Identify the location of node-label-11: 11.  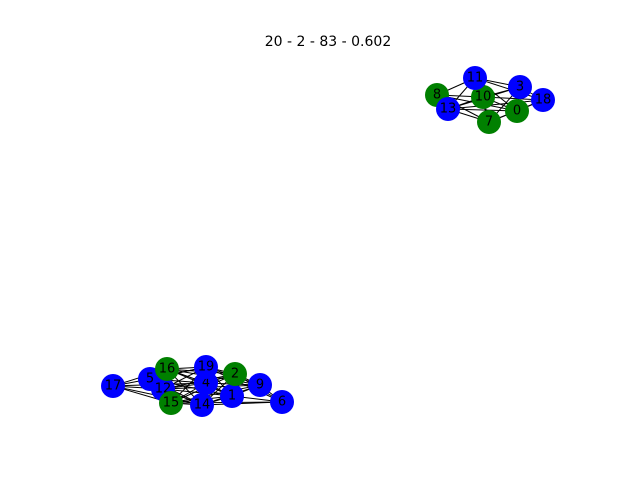
(475, 78).